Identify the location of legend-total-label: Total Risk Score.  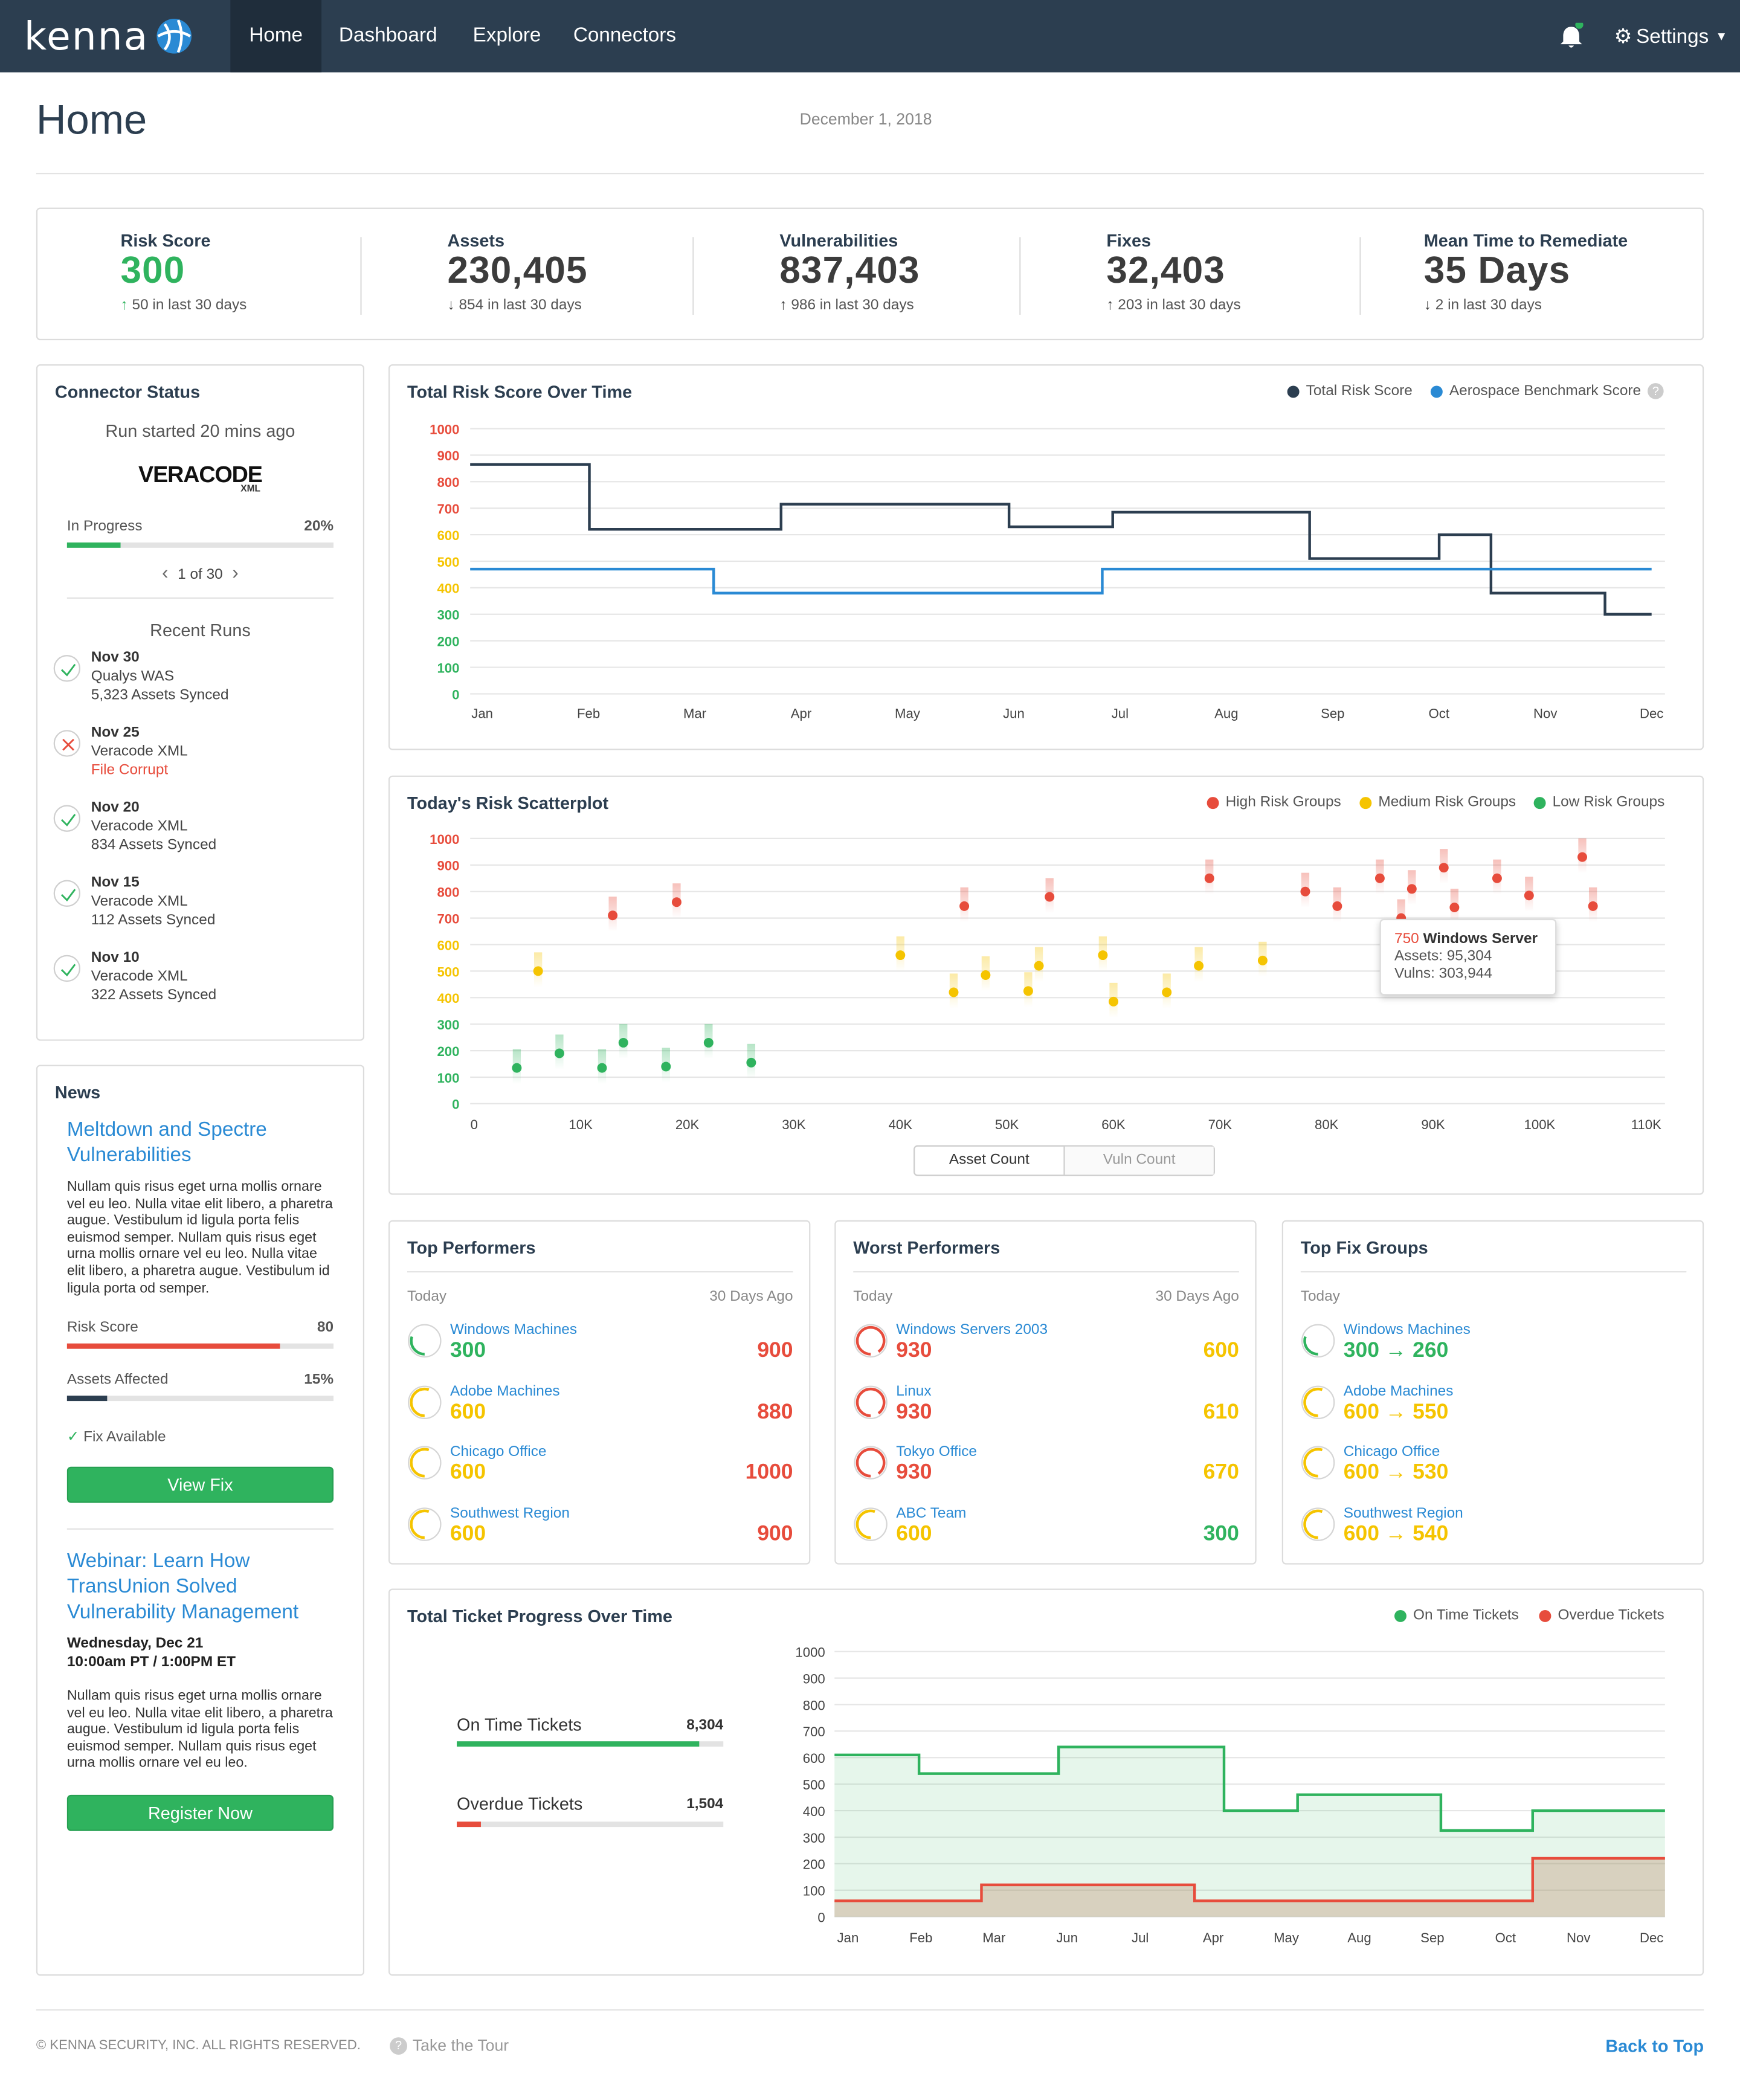
(1359, 391).